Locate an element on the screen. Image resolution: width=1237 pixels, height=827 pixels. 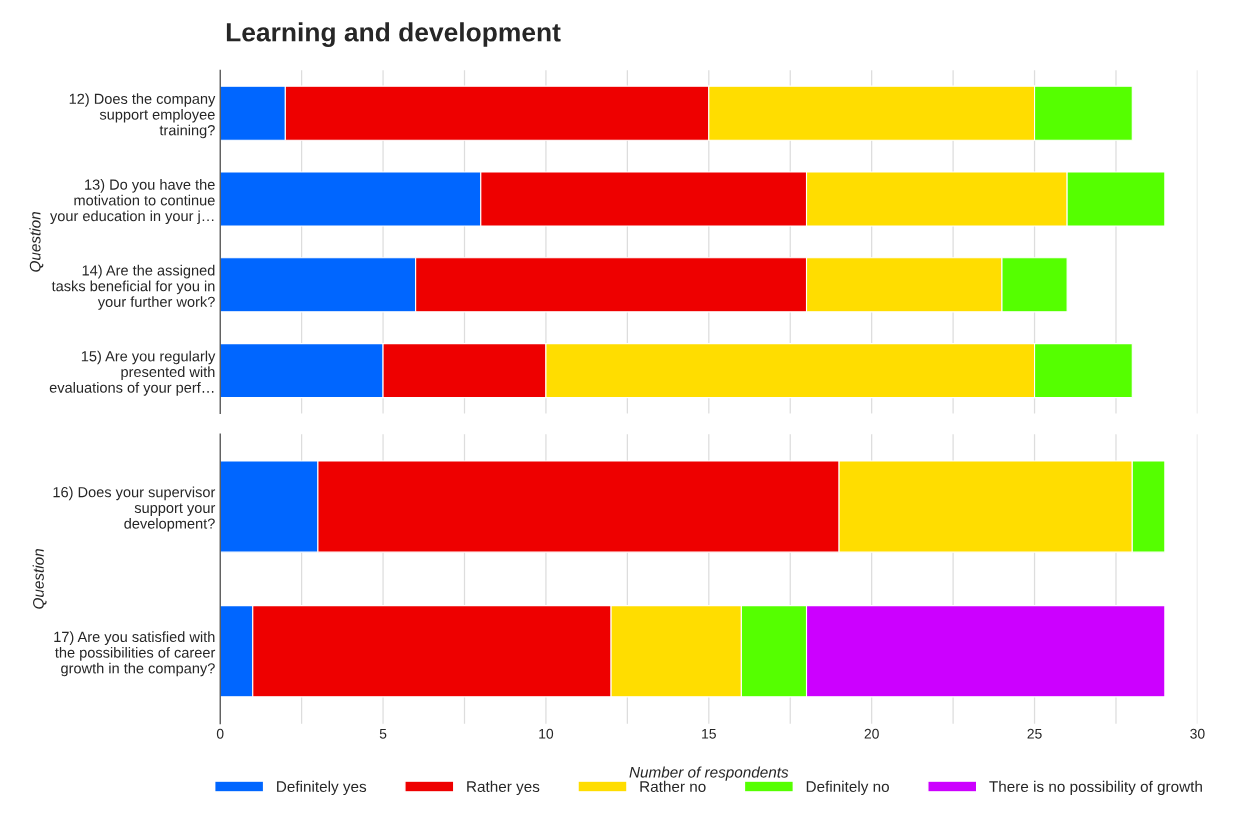
legend-label: Rather yes is located at coordinates (503, 788).